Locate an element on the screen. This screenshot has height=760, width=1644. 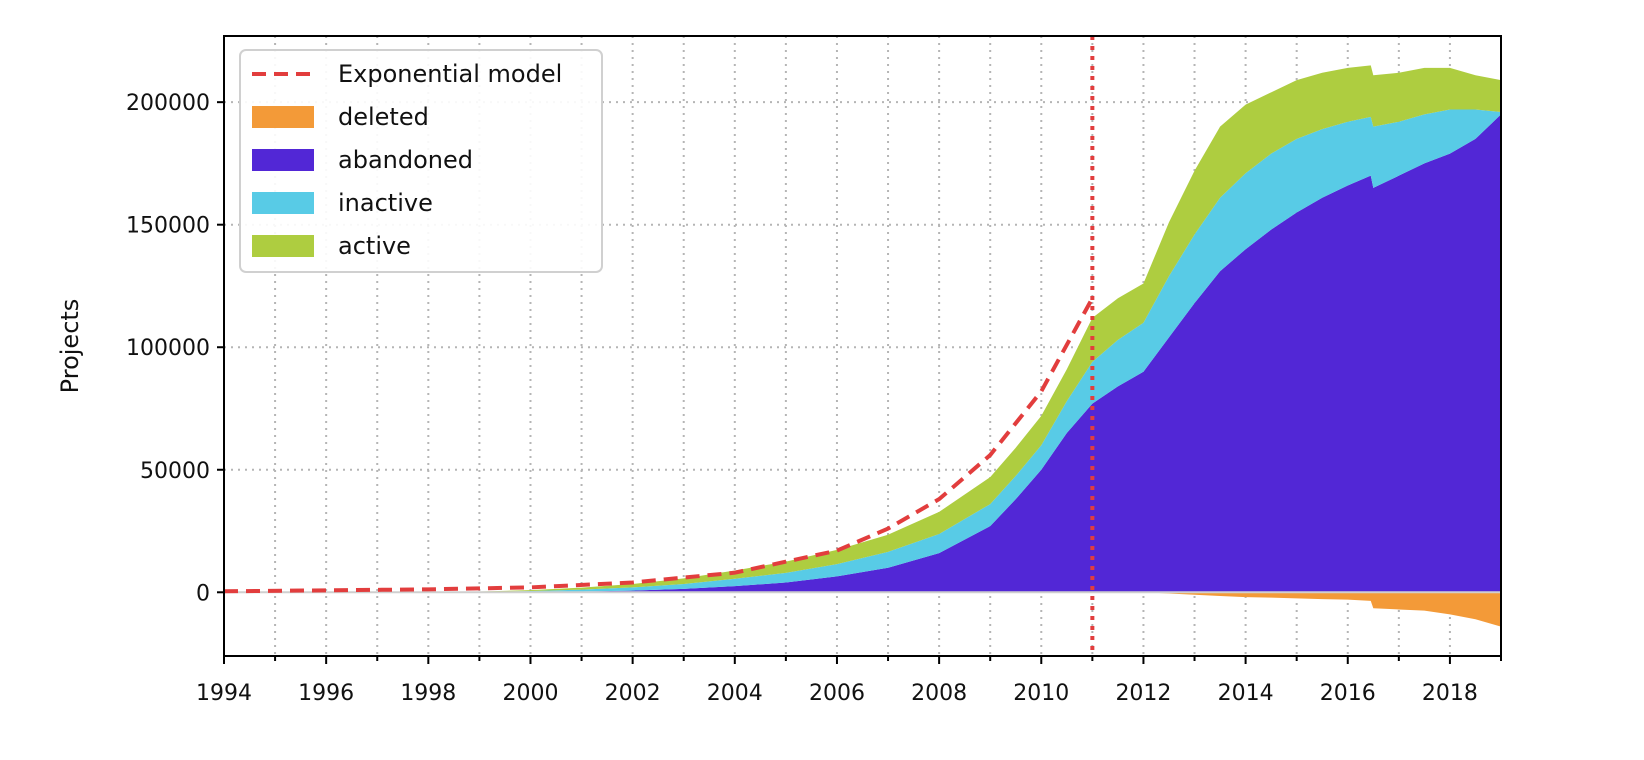
x-tick-label-2012: 2012 is located at coordinates (1143, 693).